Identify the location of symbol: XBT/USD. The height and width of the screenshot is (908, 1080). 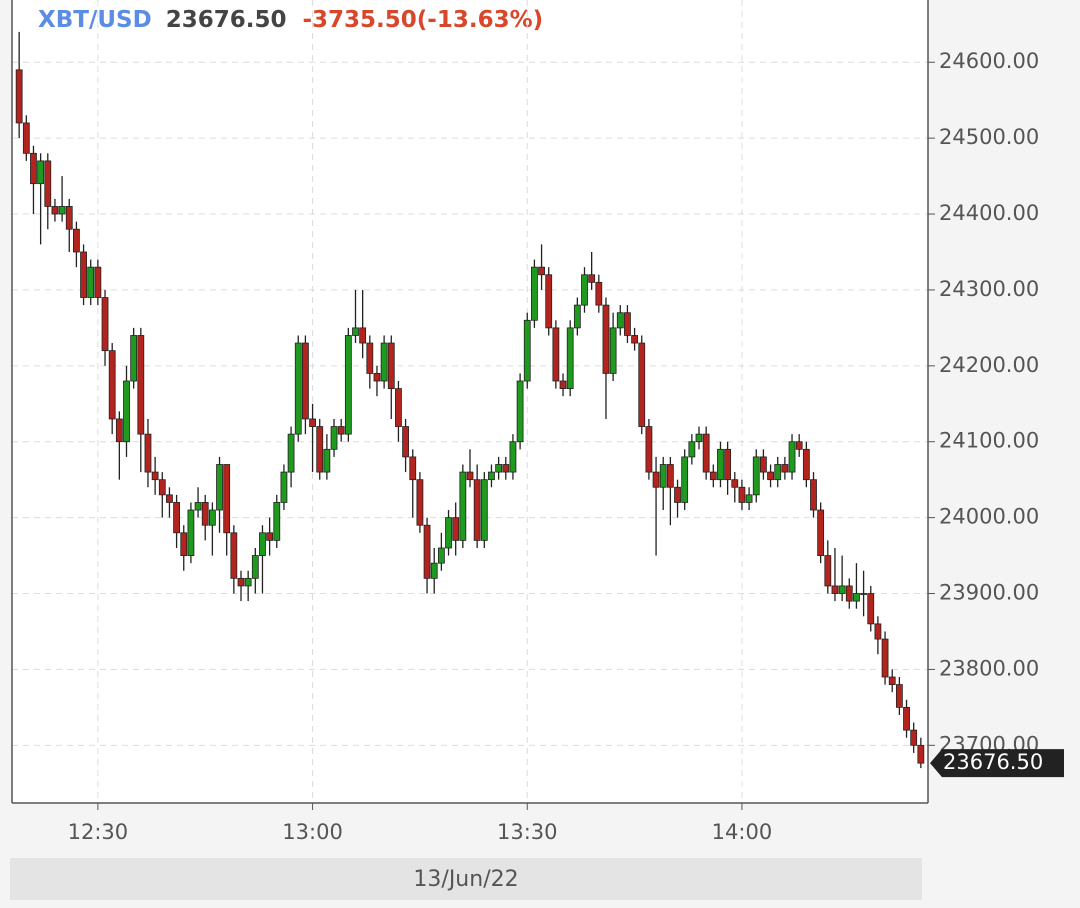
(95, 20).